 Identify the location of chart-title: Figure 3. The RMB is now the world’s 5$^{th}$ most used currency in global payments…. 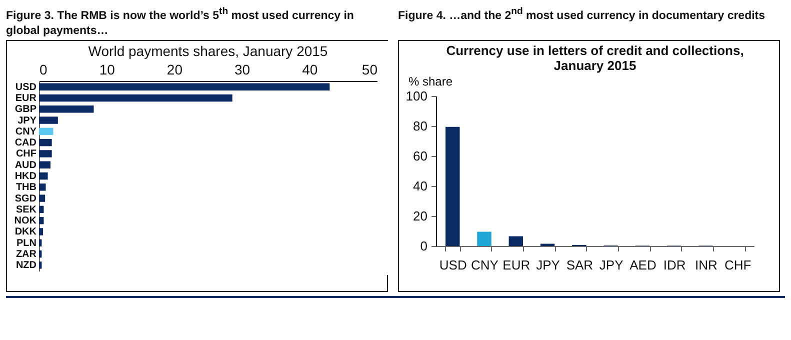
(180, 21).